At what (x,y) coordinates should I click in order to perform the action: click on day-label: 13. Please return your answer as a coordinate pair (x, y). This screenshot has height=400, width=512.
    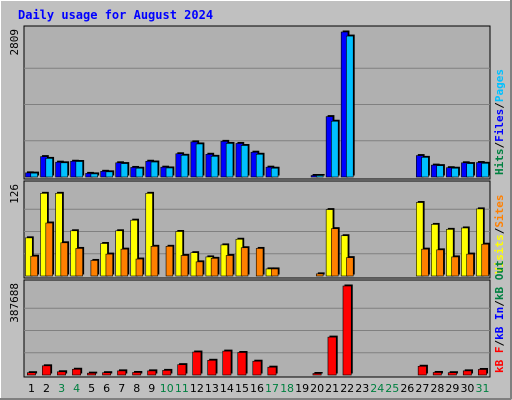
    Looking at the image, I should click on (212, 388).